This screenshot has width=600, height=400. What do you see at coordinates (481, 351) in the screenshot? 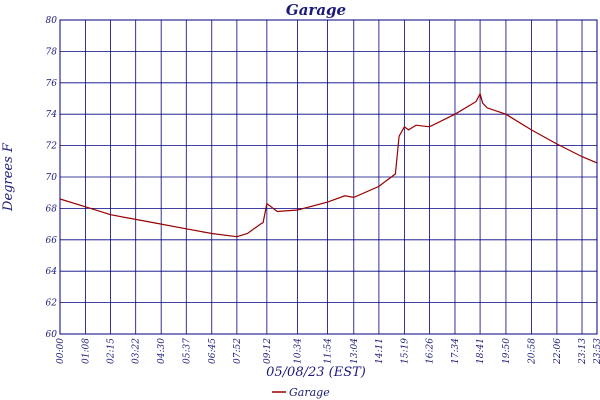
I see `x-tick-label: 18:41` at bounding box center [481, 351].